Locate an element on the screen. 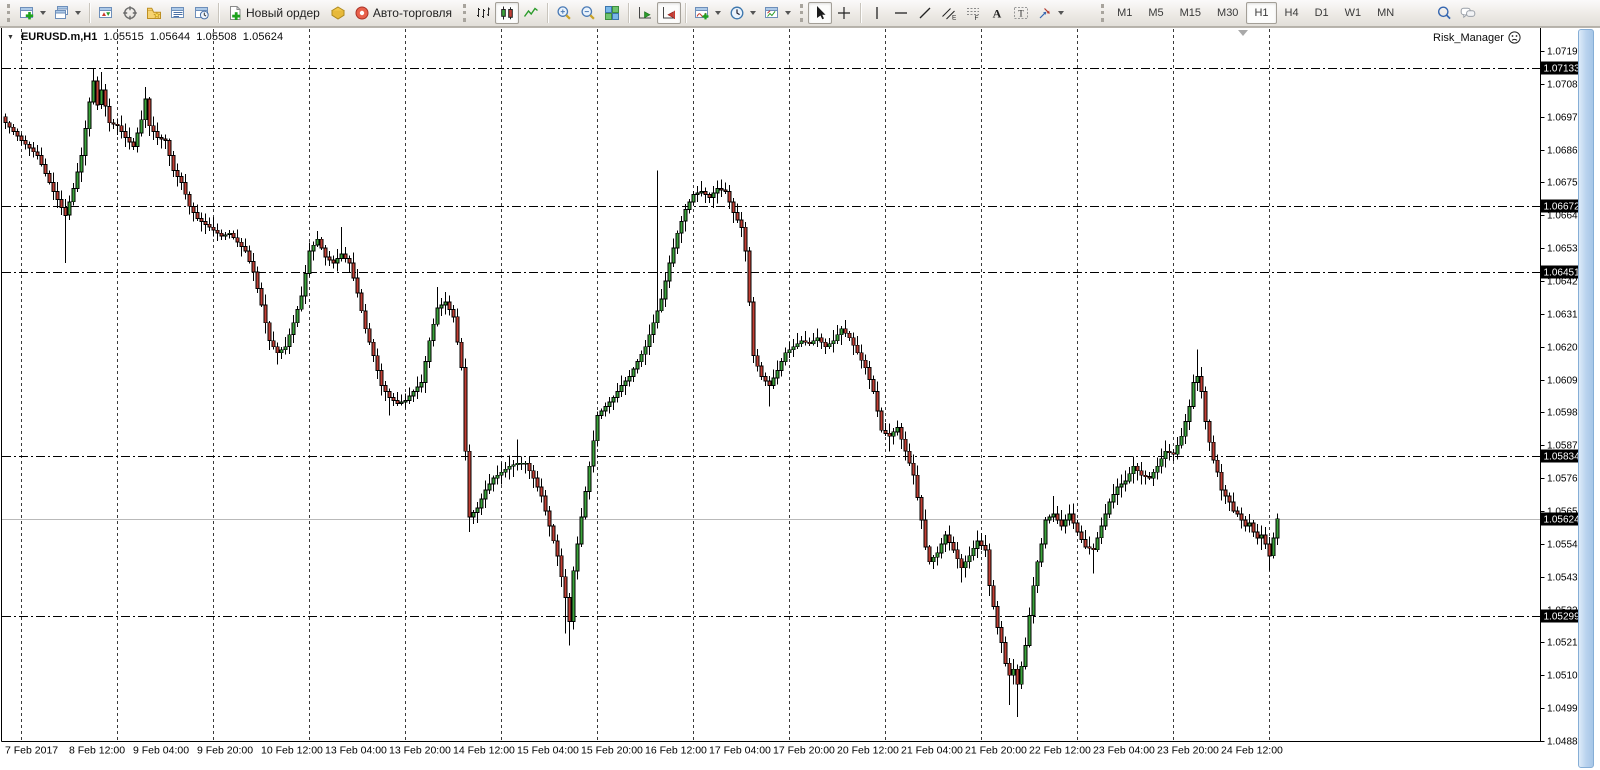 This screenshot has width=1600, height=770. search-icon is located at coordinates (1444, 13).